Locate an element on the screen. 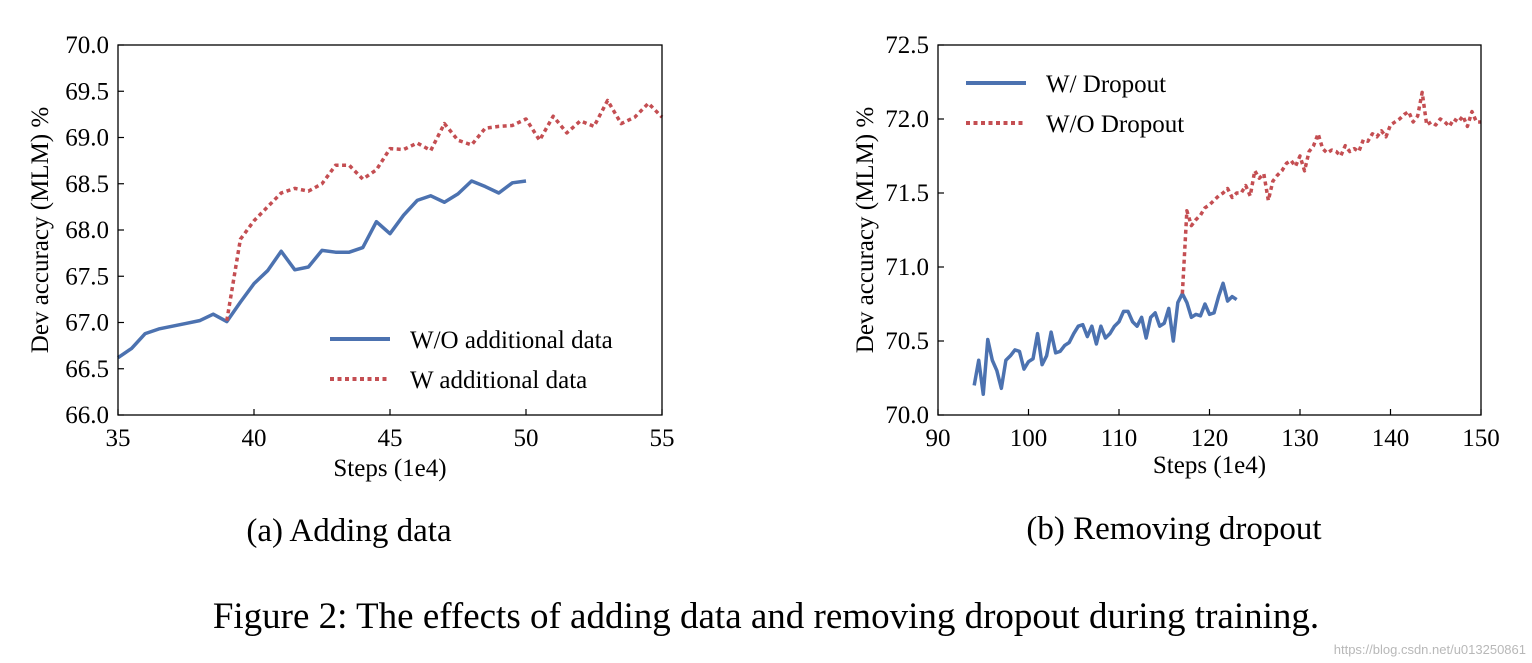  subcaption-a: (a) Adding data is located at coordinates (349, 531).